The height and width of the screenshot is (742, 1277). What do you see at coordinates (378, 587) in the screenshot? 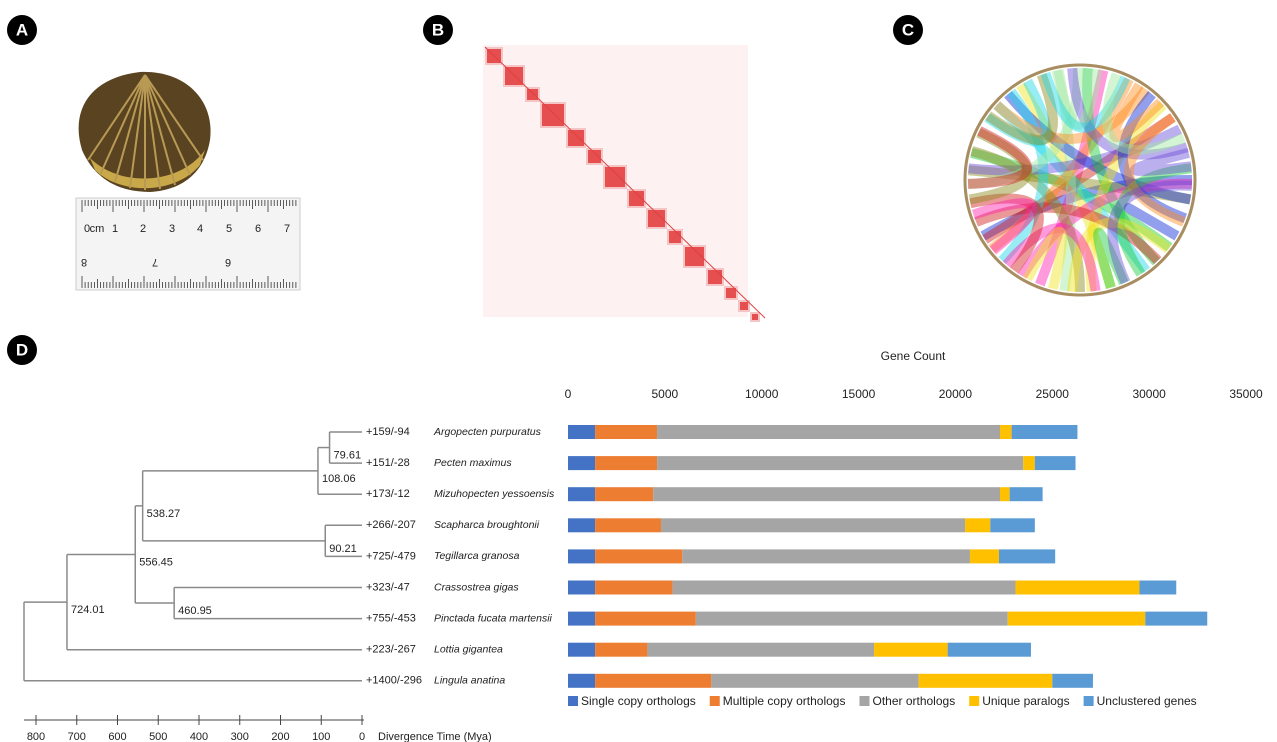
I see `gain-label: +323` at bounding box center [378, 587].